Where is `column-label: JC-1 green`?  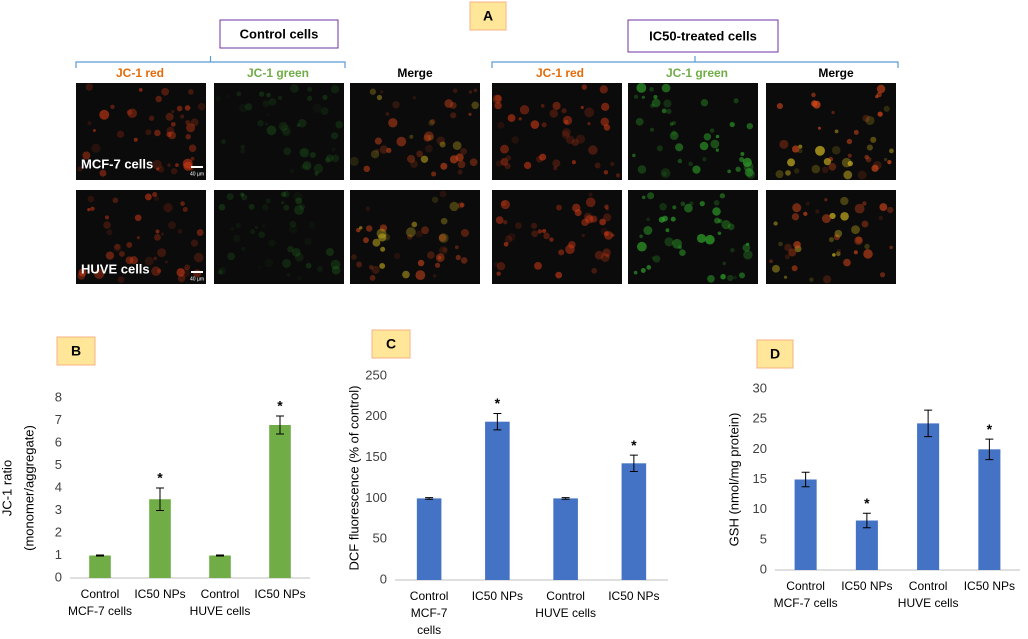
column-label: JC-1 green is located at coordinates (697, 73).